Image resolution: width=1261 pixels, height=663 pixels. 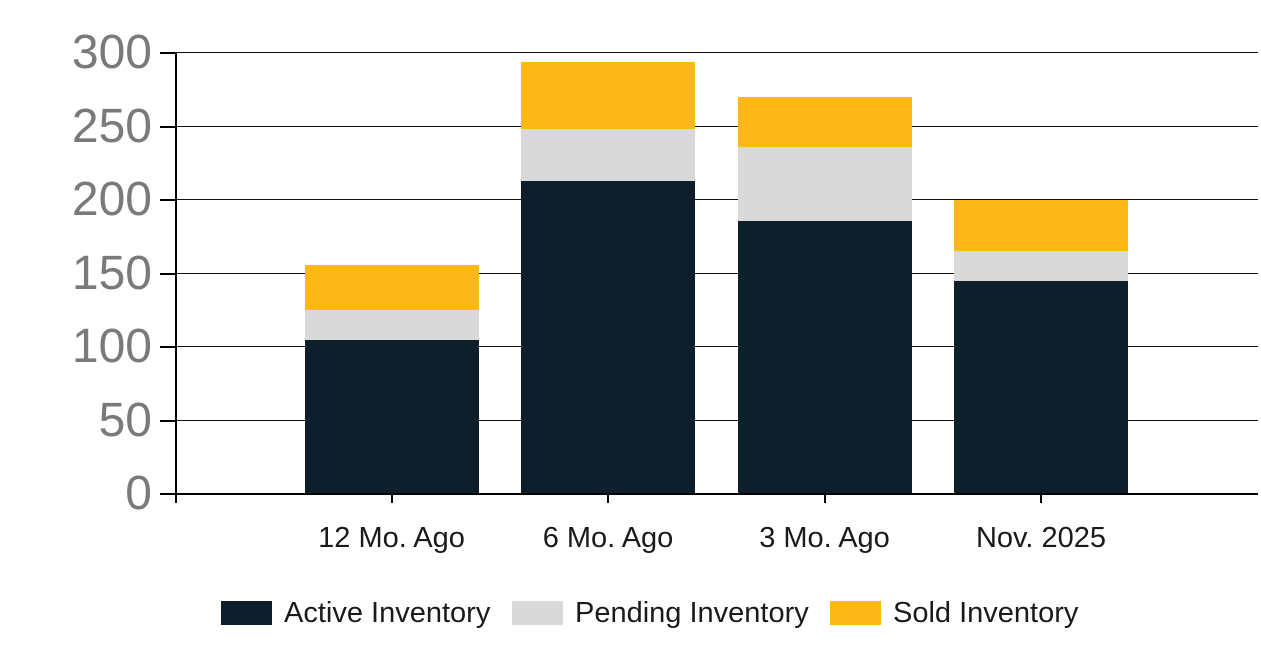 I want to click on legend-item-pending-inventory: Pending Inventory, so click(x=660, y=613).